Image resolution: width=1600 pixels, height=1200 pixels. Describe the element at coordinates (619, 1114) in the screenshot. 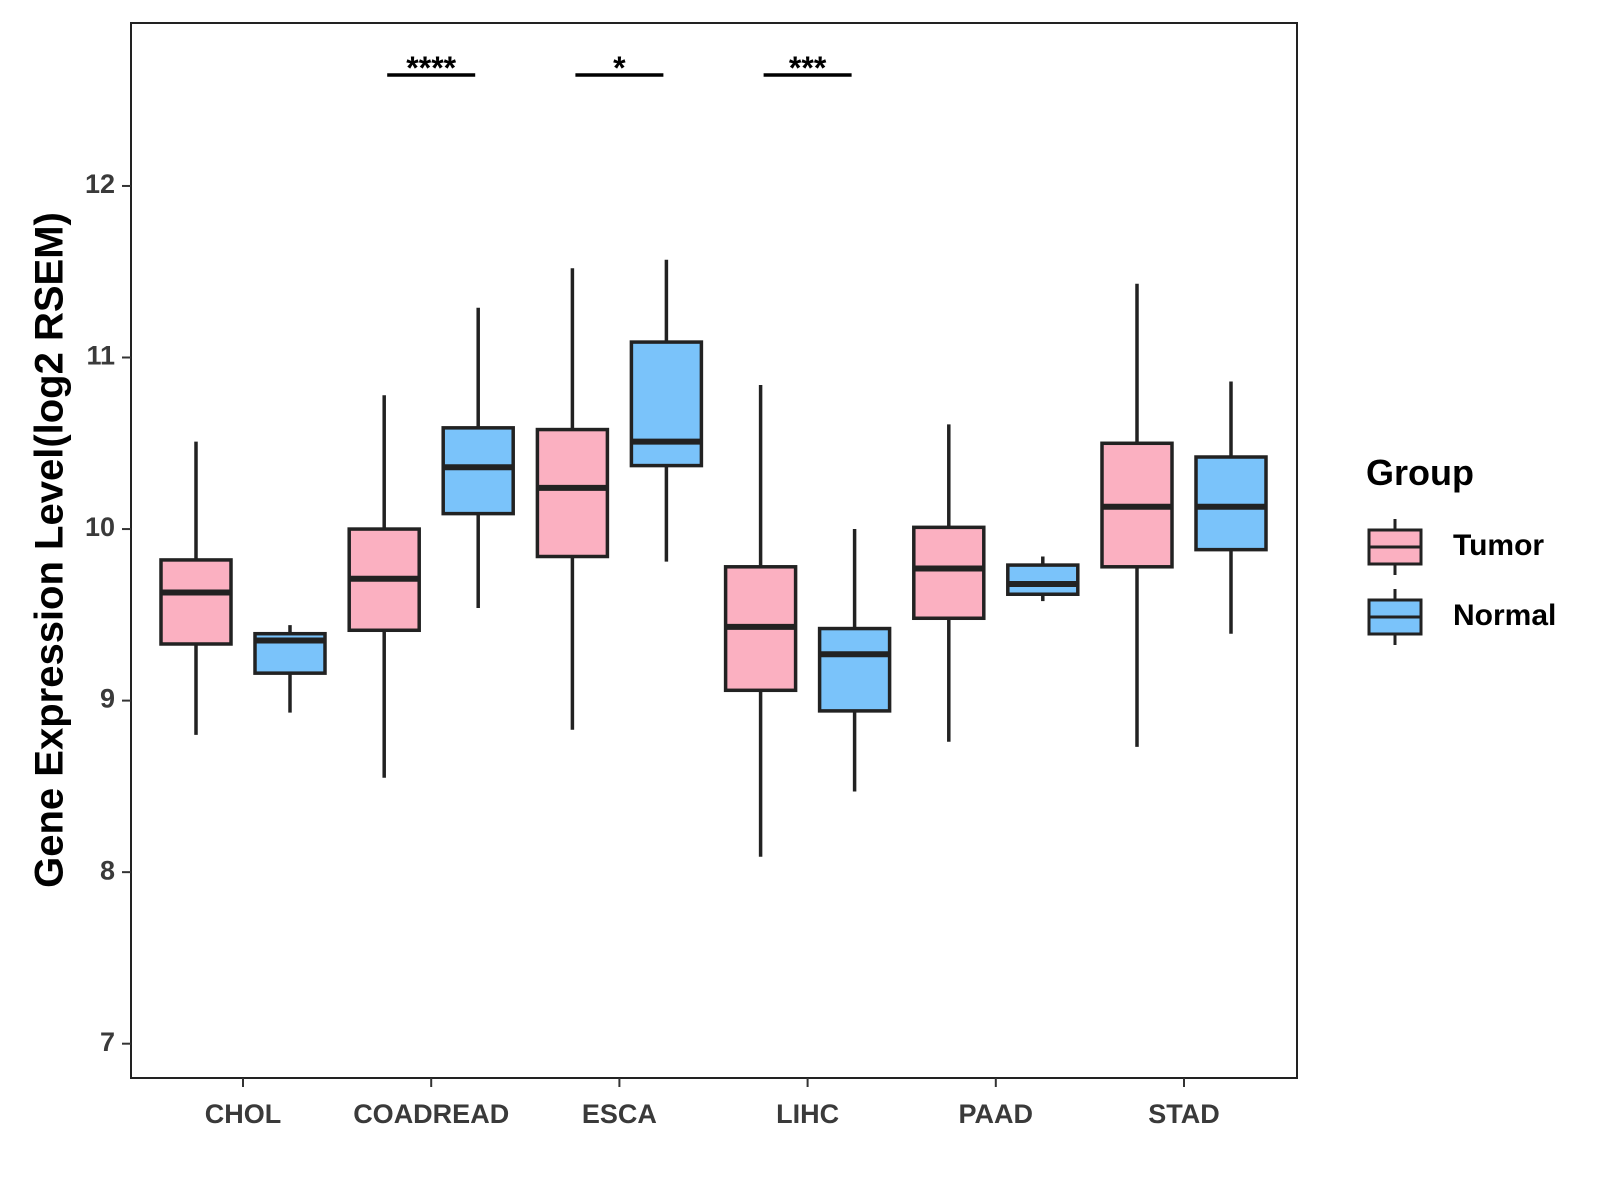

I see `x-tick-label: ESCA` at that location.